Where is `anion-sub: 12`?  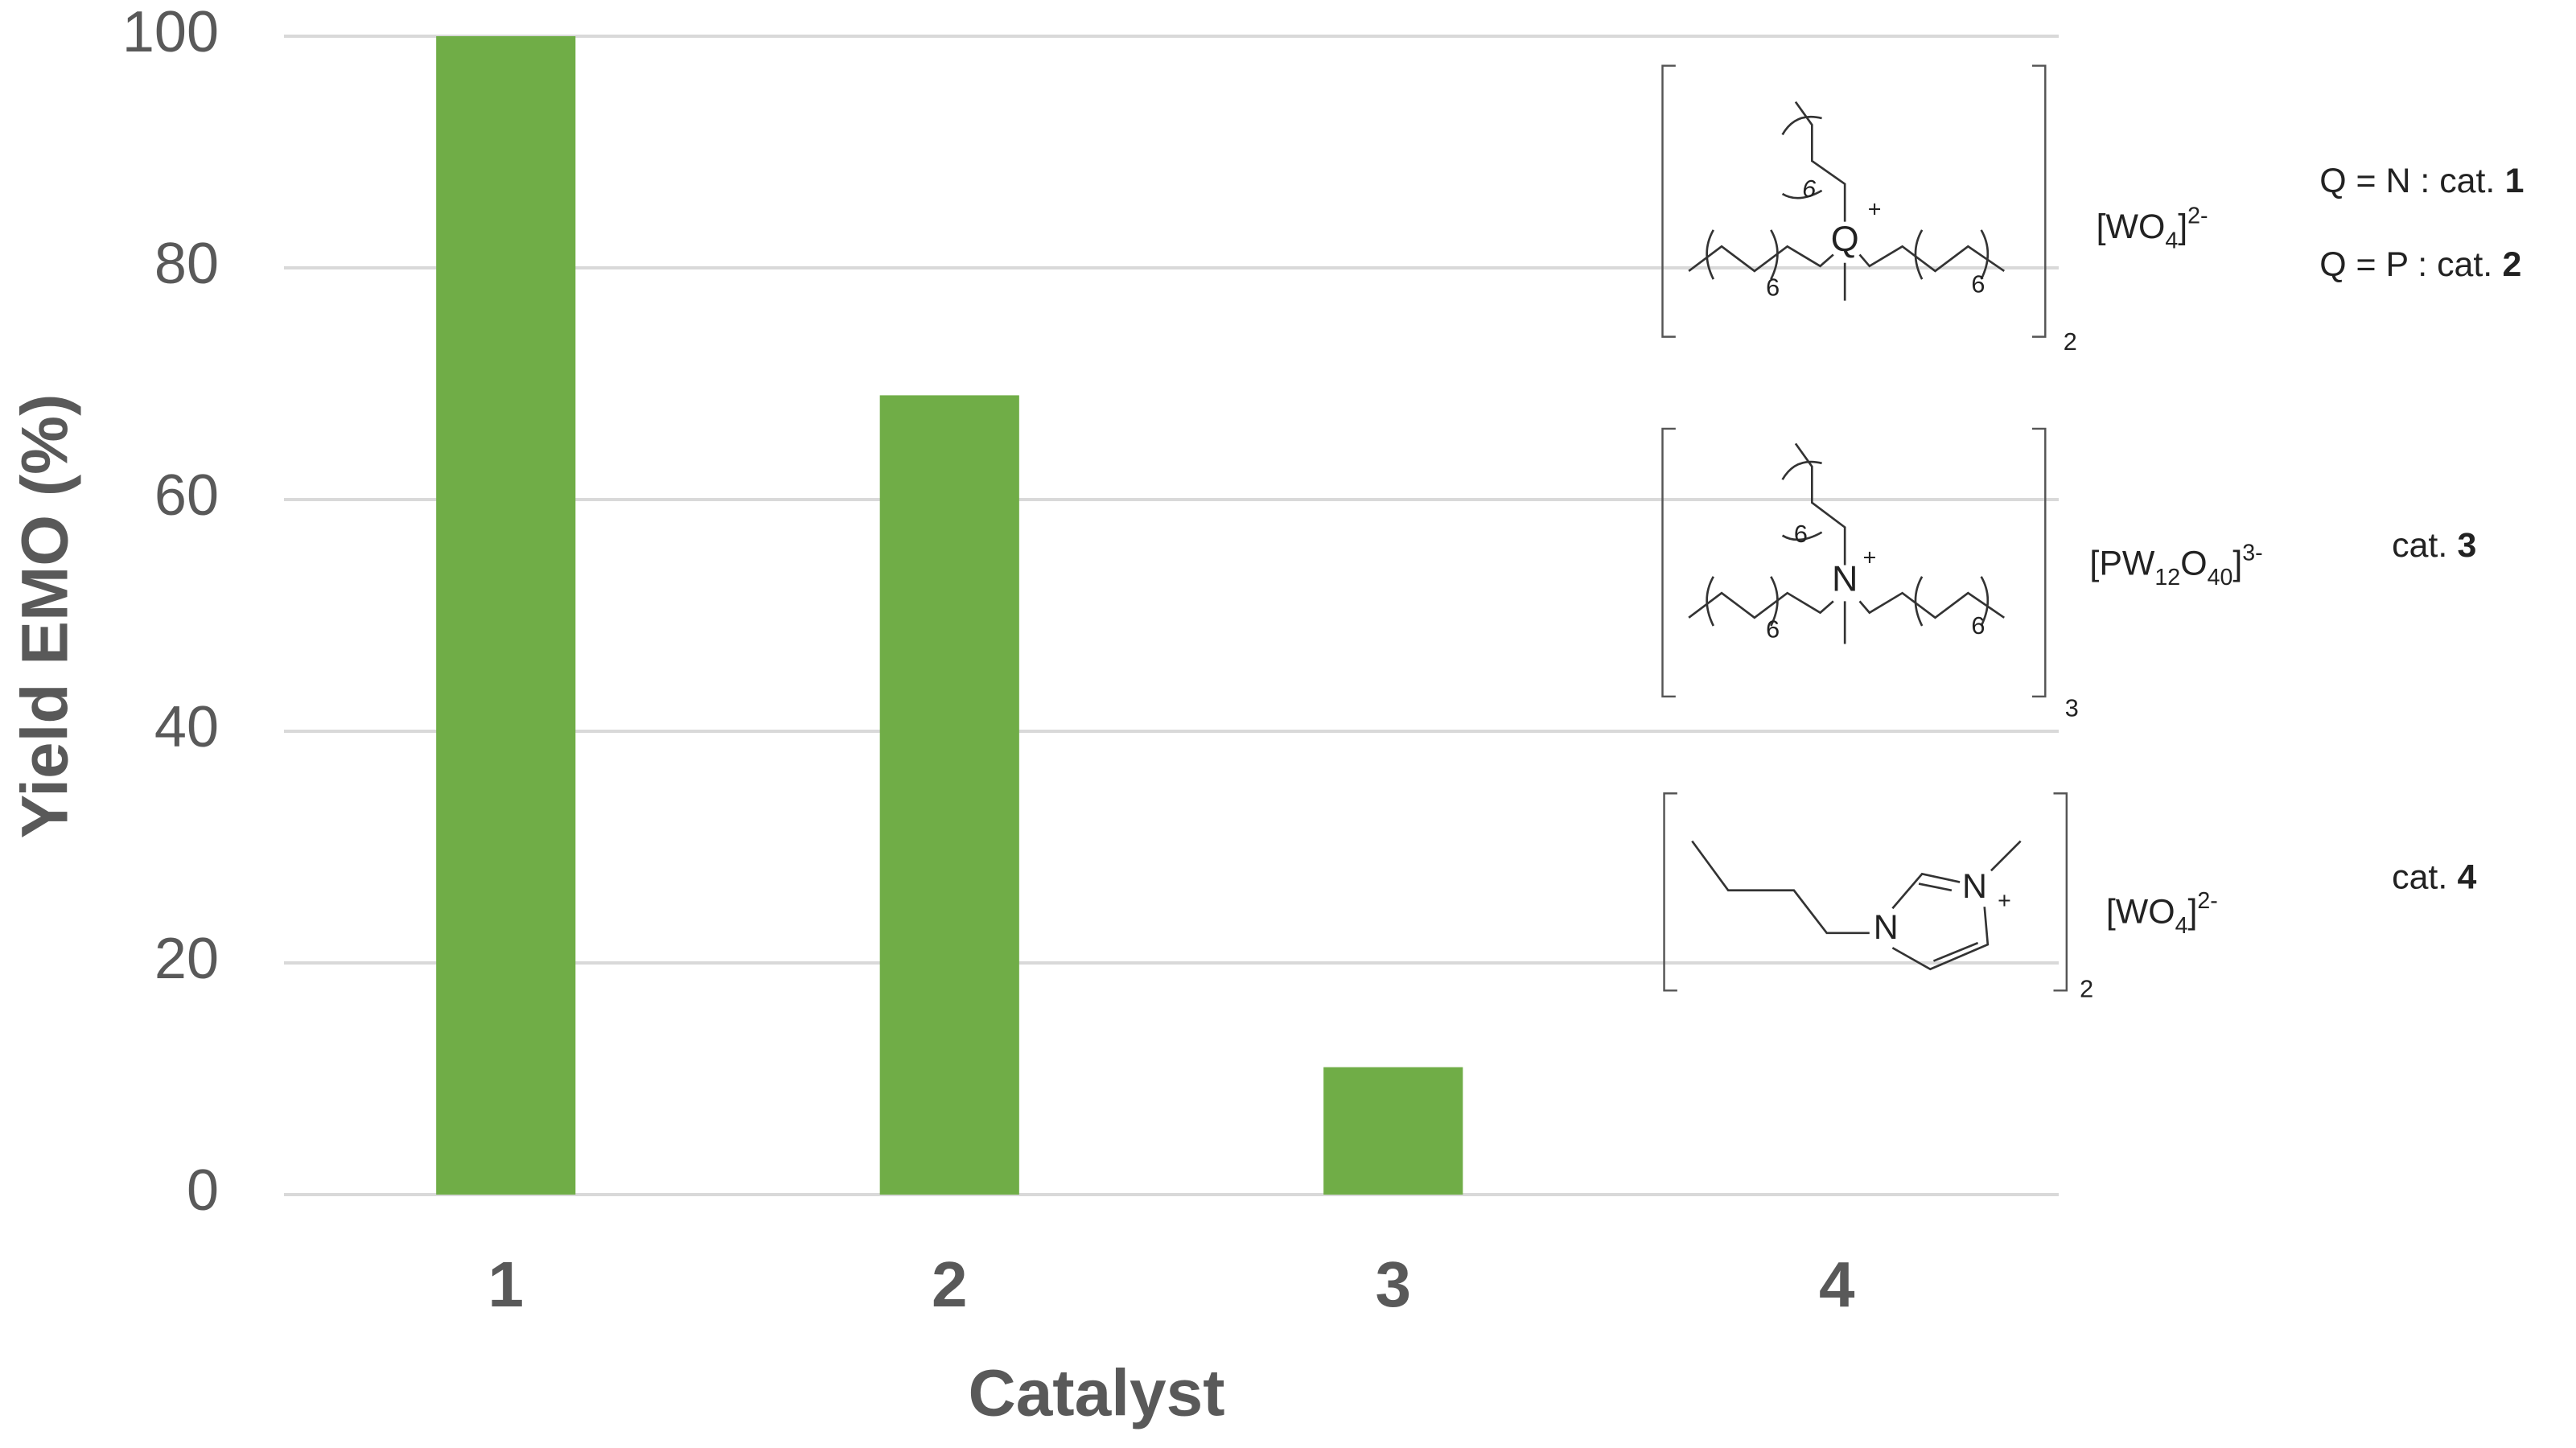 anion-sub: 12 is located at coordinates (2167, 577).